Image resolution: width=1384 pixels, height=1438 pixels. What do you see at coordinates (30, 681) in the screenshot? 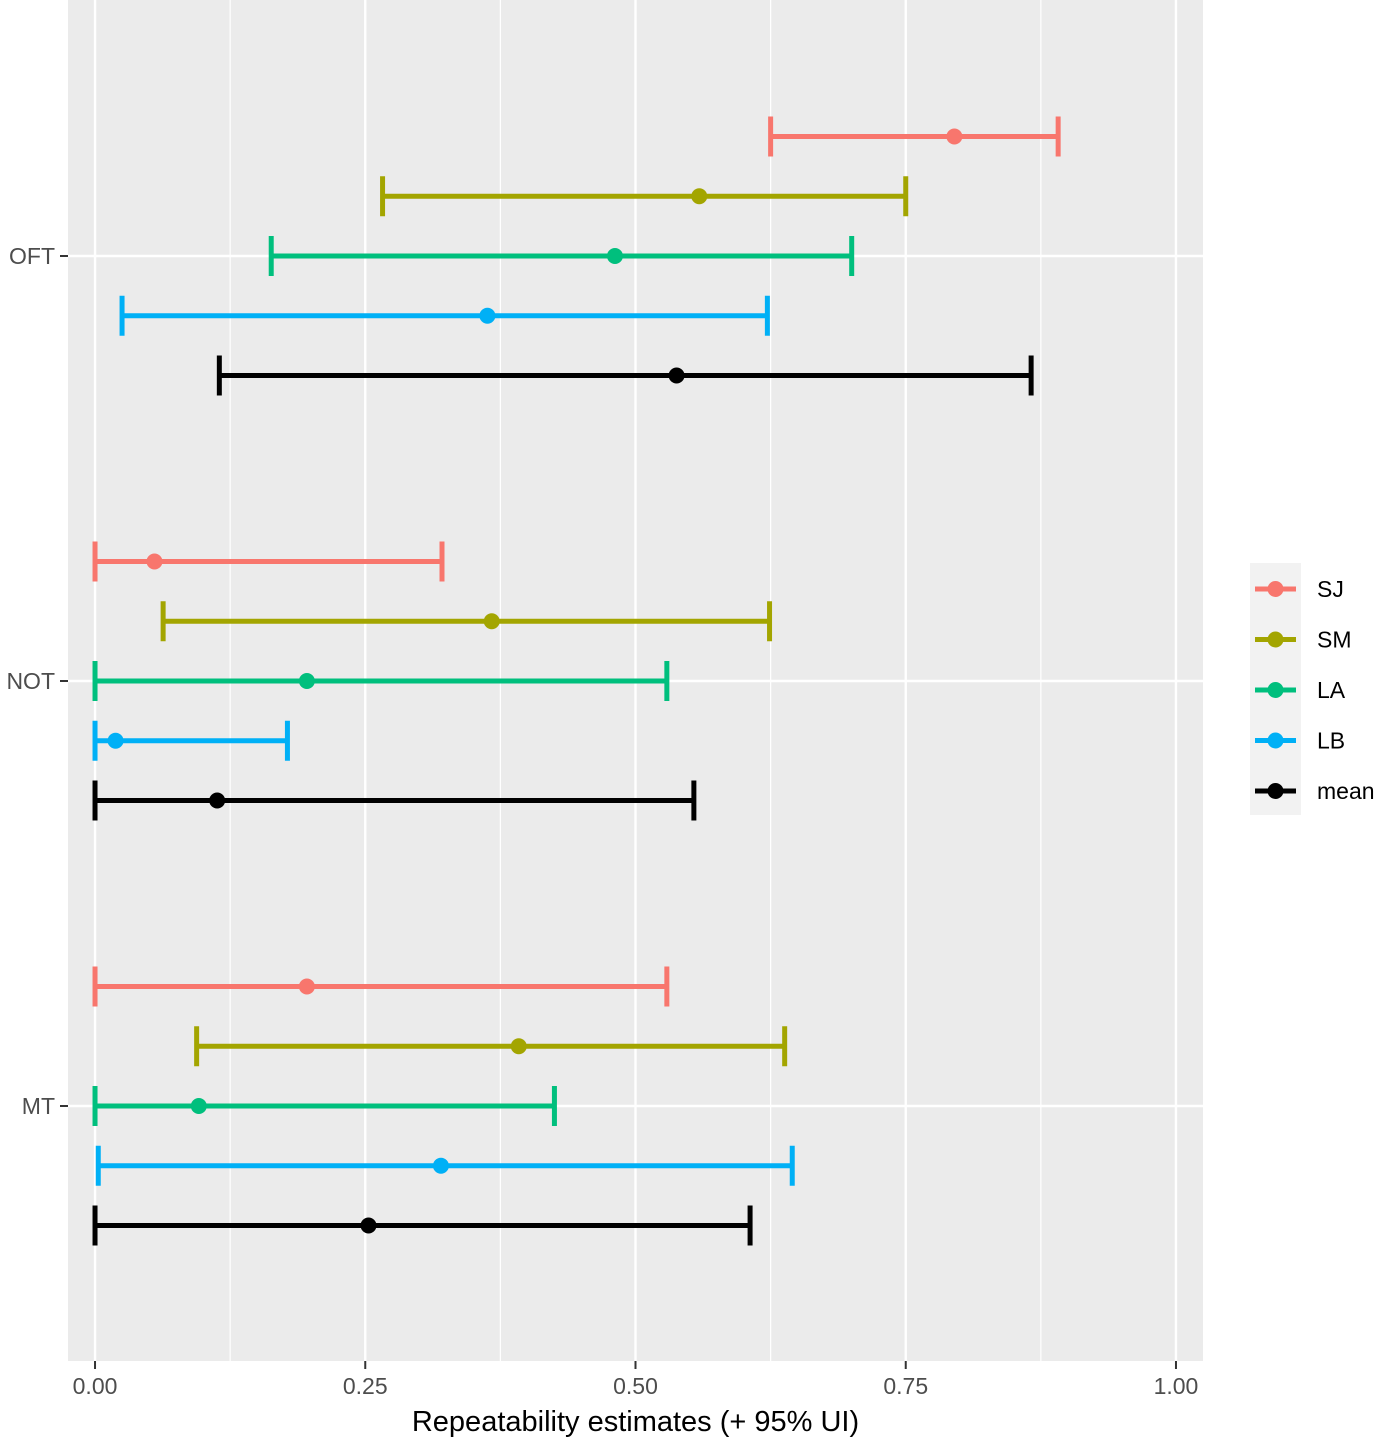
I see `y-tick-label: NOT` at bounding box center [30, 681].